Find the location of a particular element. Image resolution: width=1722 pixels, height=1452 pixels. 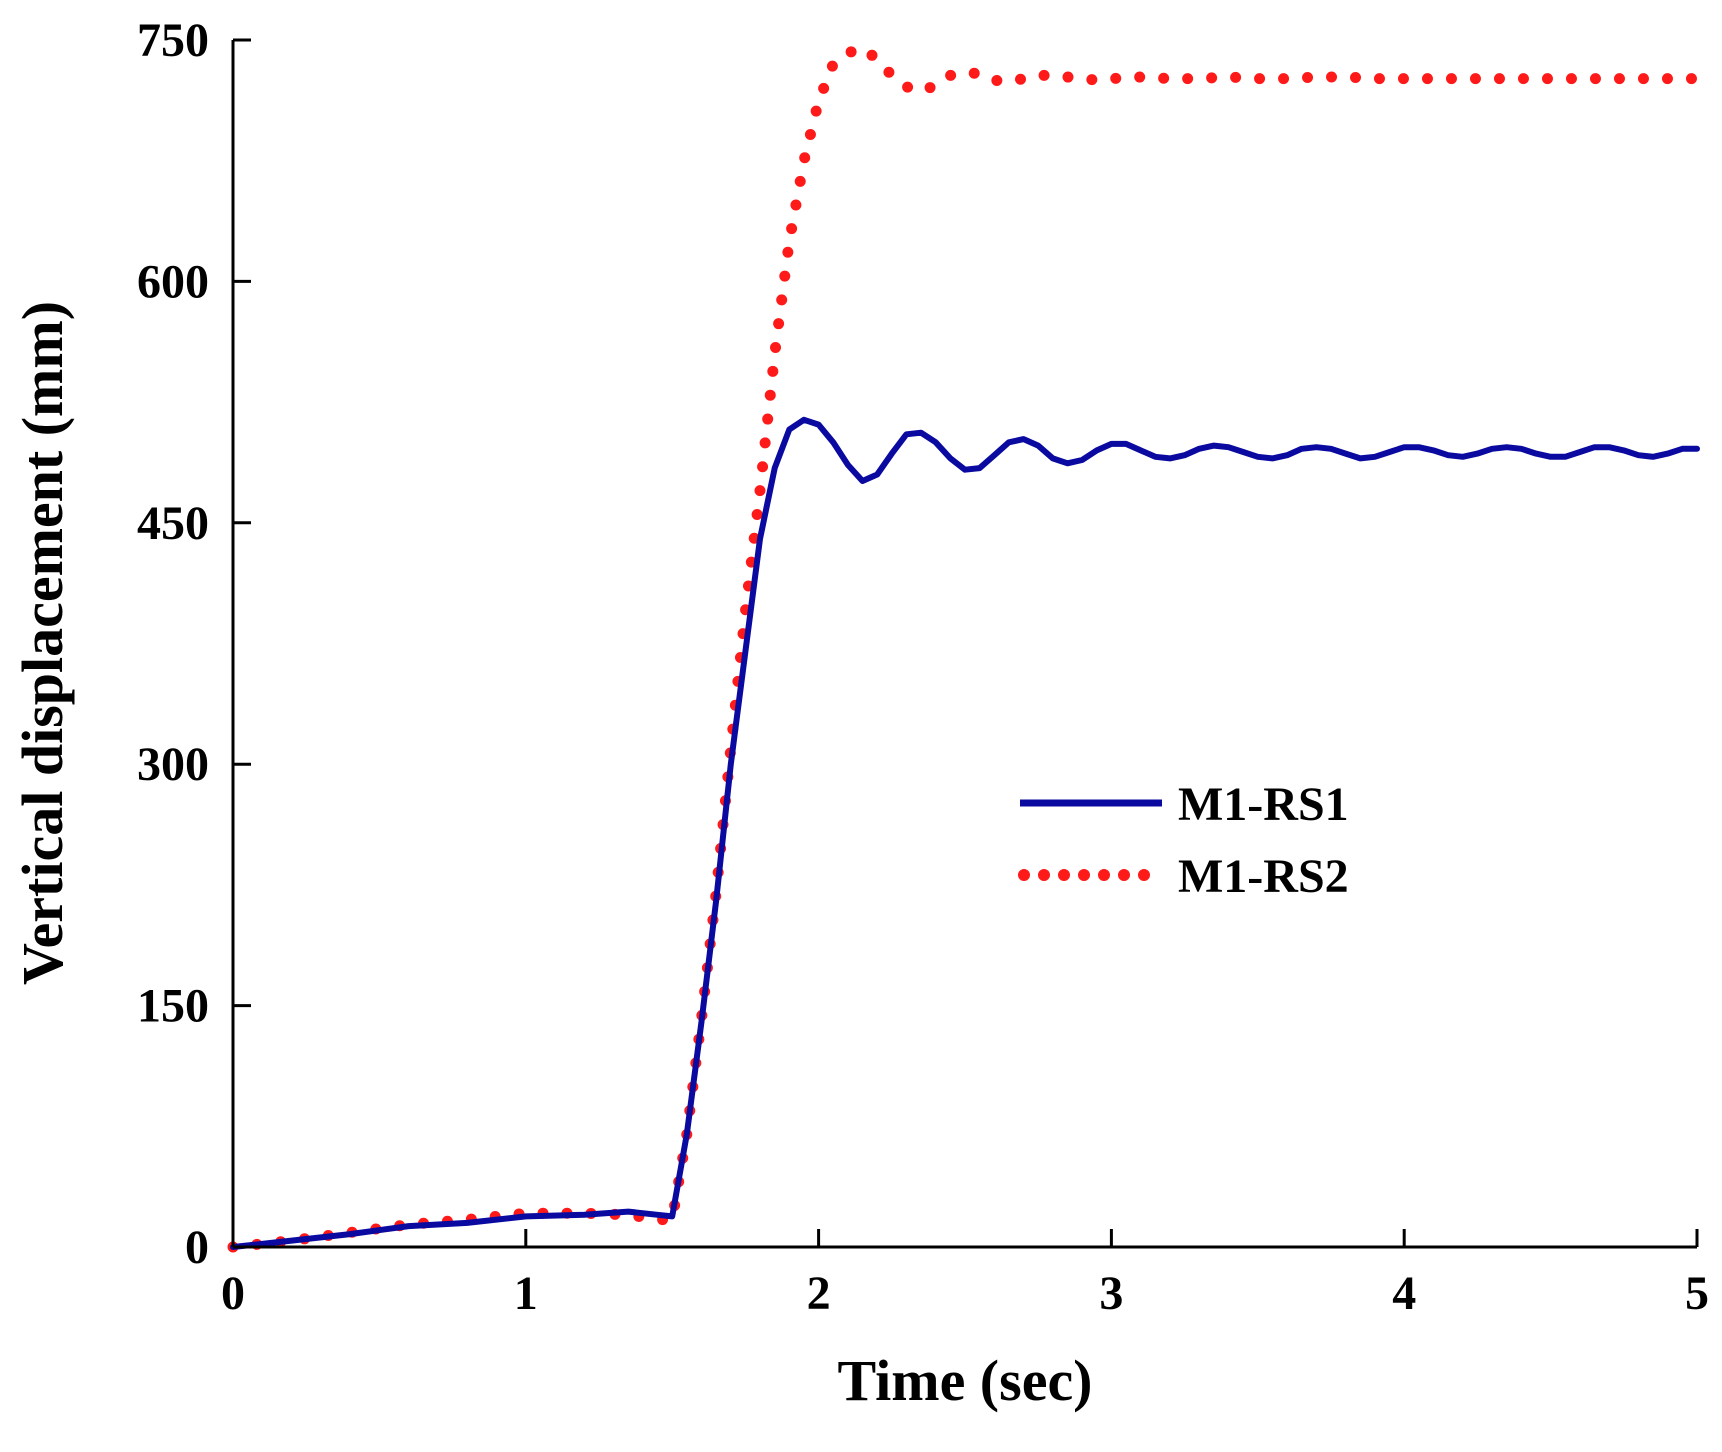

x-tick-label: 1 is located at coordinates (526, 1293).